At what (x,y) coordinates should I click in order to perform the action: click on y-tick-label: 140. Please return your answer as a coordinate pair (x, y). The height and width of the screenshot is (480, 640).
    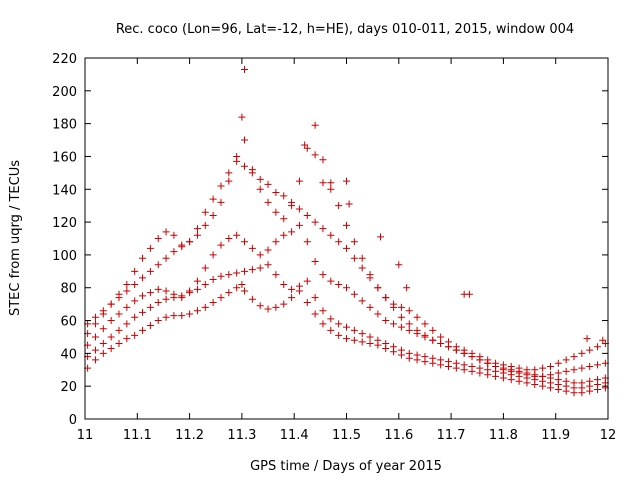
    Looking at the image, I should click on (64, 190).